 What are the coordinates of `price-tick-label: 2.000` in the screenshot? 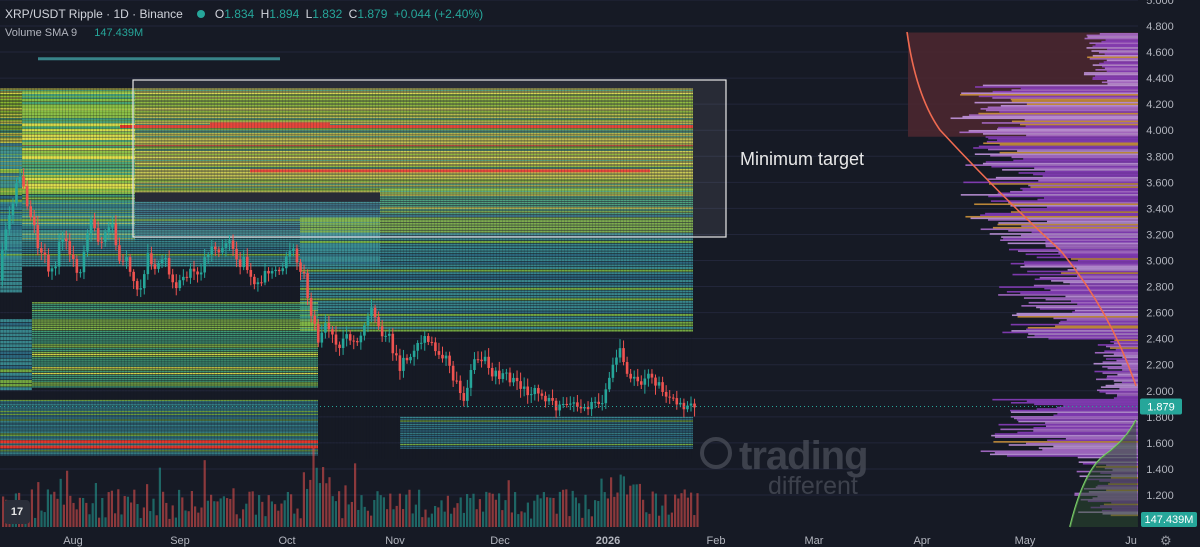 It's located at (1160, 392).